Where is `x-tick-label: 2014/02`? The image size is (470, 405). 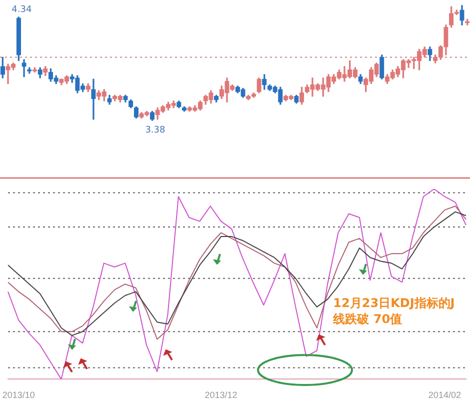 x-tick-label: 2014/02 is located at coordinates (444, 395).